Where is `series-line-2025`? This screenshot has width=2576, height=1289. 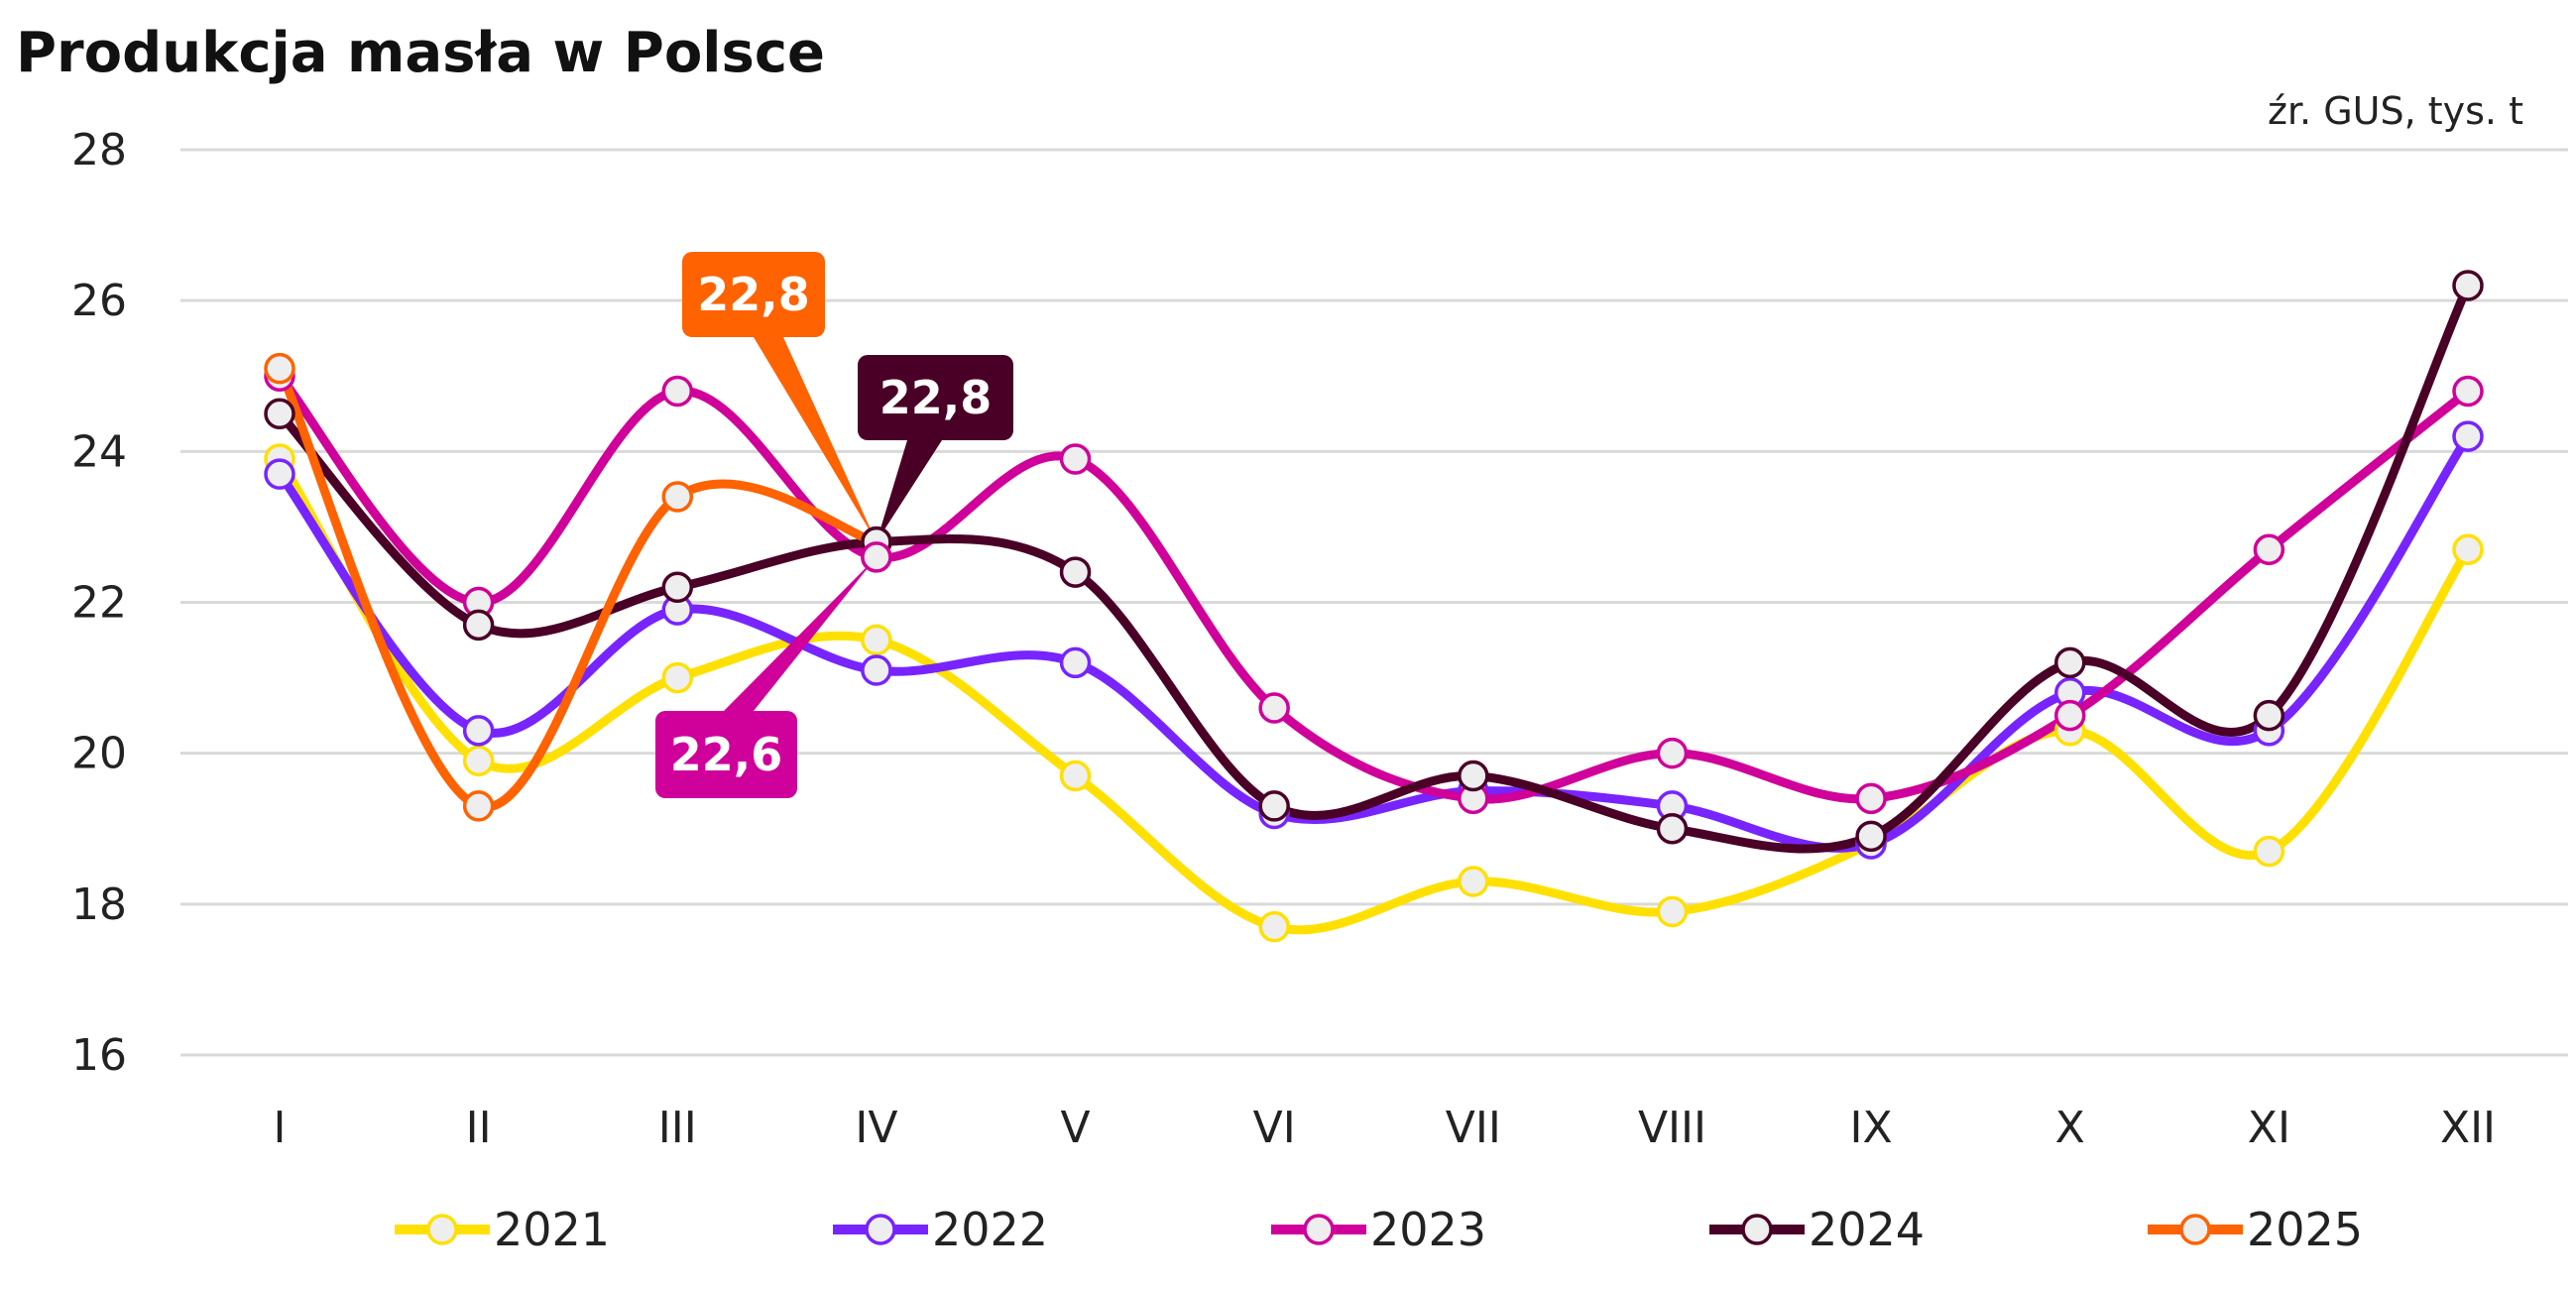
series-line-2025 is located at coordinates (578, 588).